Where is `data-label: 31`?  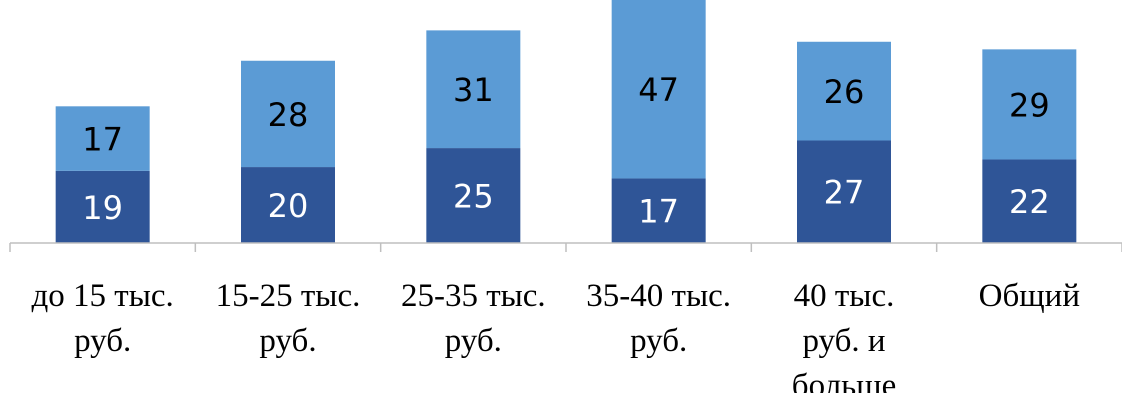
data-label: 31 is located at coordinates (473, 90).